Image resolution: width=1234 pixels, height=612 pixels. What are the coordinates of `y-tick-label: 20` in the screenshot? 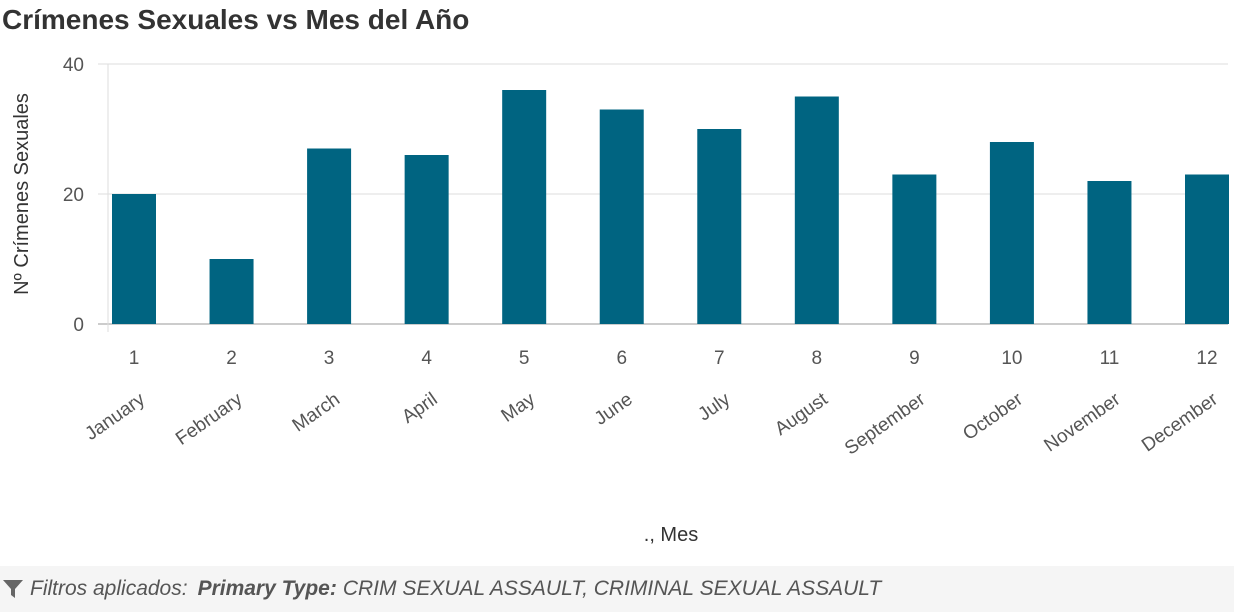 It's located at (73, 195).